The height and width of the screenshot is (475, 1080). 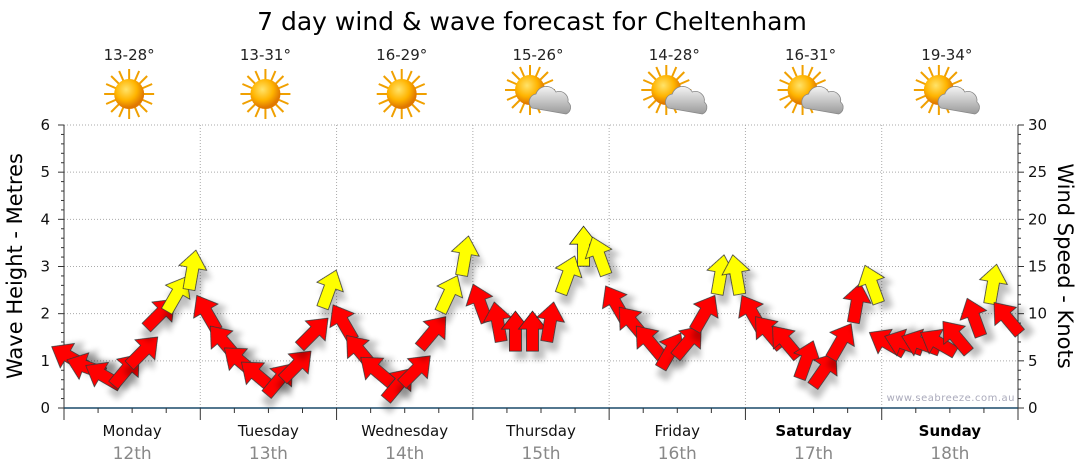 I want to click on date-label: 14th, so click(x=404, y=454).